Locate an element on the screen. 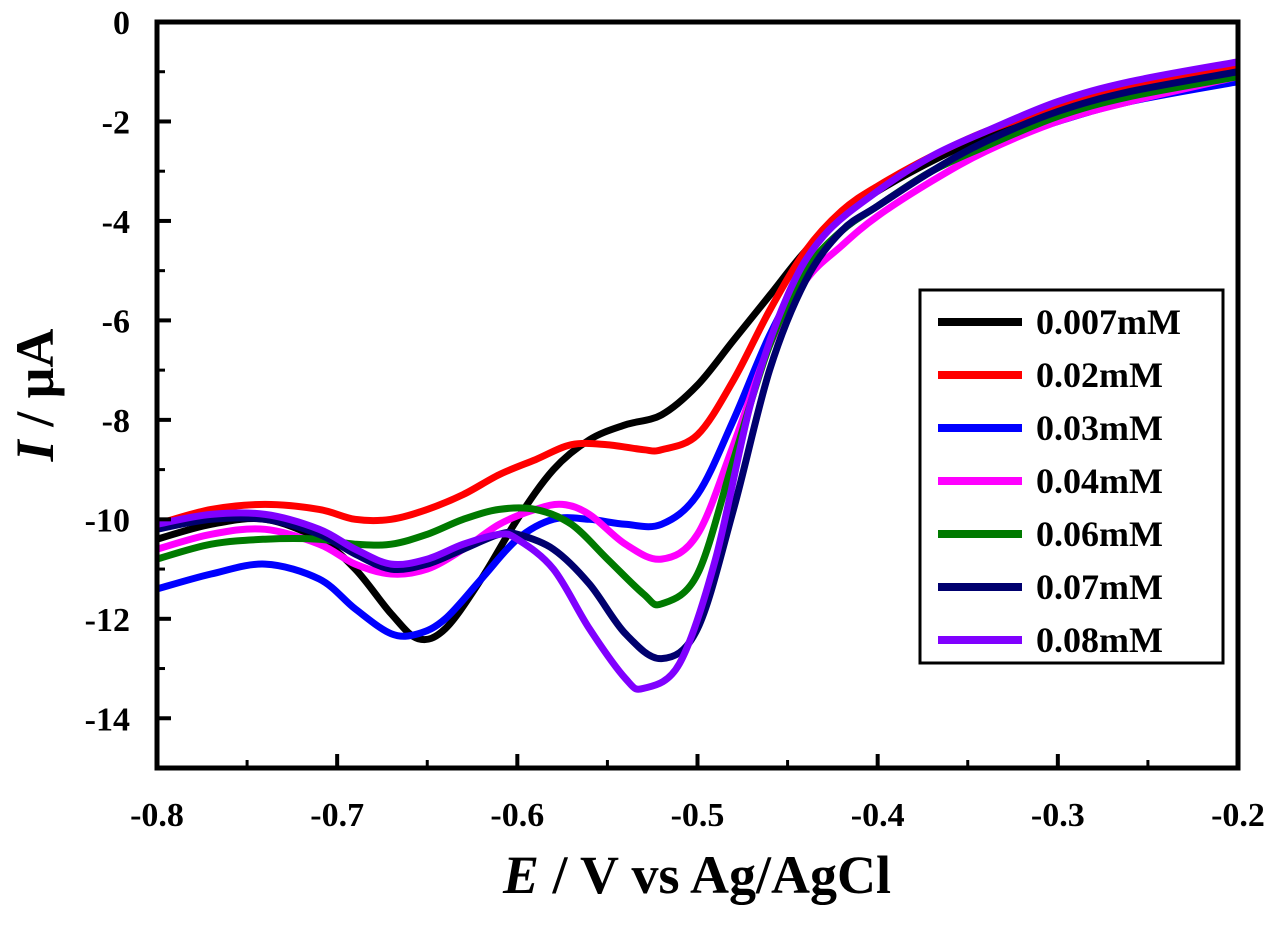 The width and height of the screenshot is (1280, 929). legend-label: 0.06mM is located at coordinates (1099, 534).